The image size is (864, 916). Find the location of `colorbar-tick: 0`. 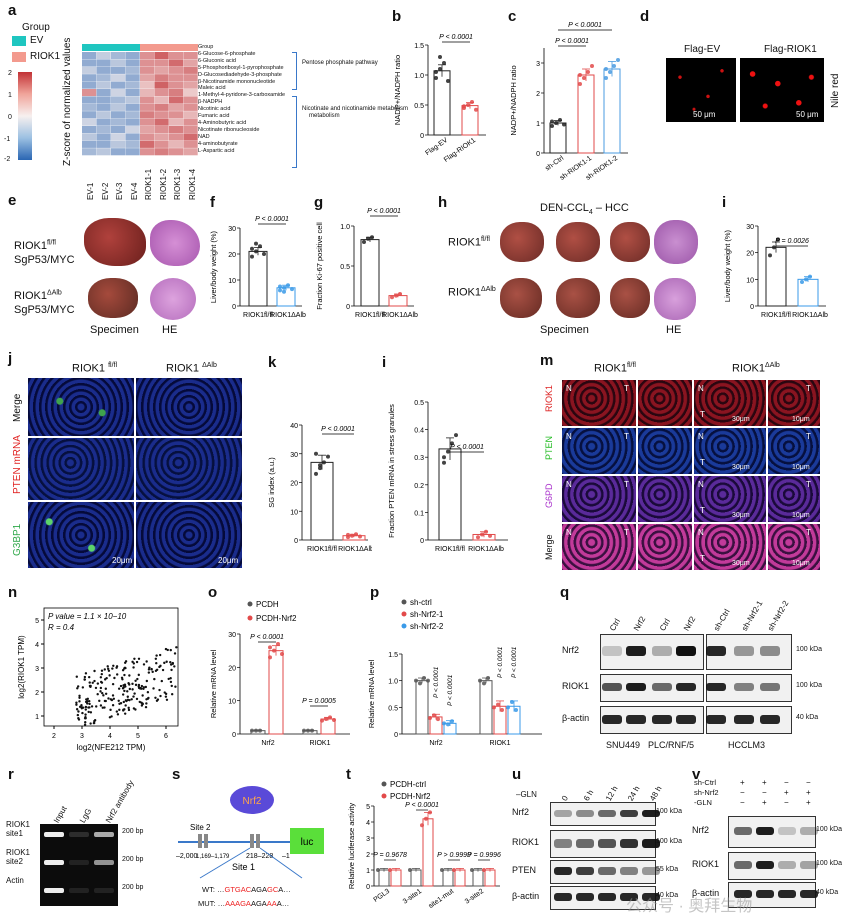

colorbar-tick: 0 is located at coordinates (10, 117).